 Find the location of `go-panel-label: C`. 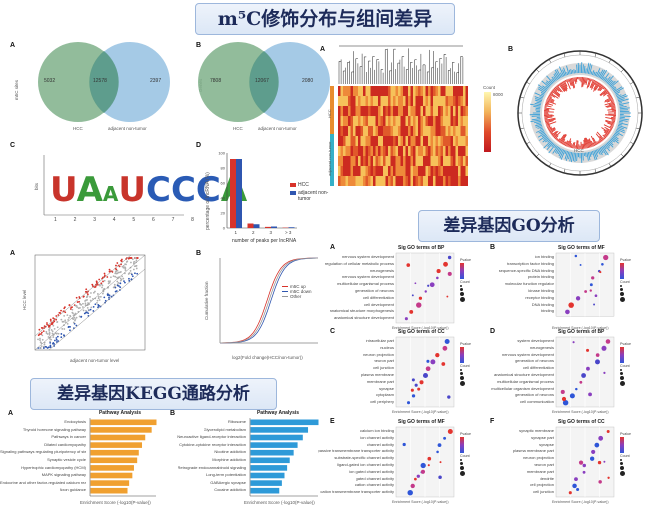

go-panel-label: C is located at coordinates (333, 331).